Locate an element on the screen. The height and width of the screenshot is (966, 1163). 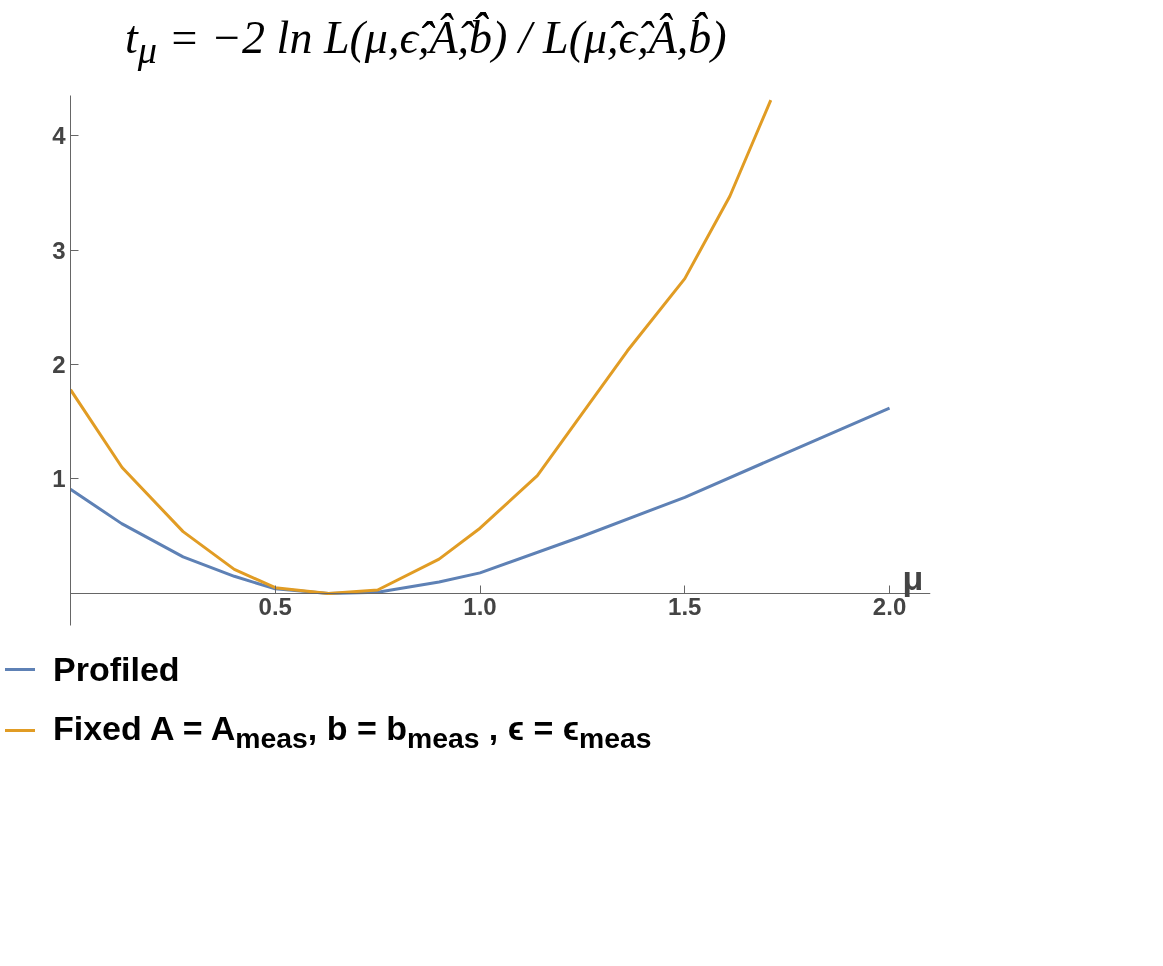
y-tick-label: 4 is located at coordinates (59, 136).